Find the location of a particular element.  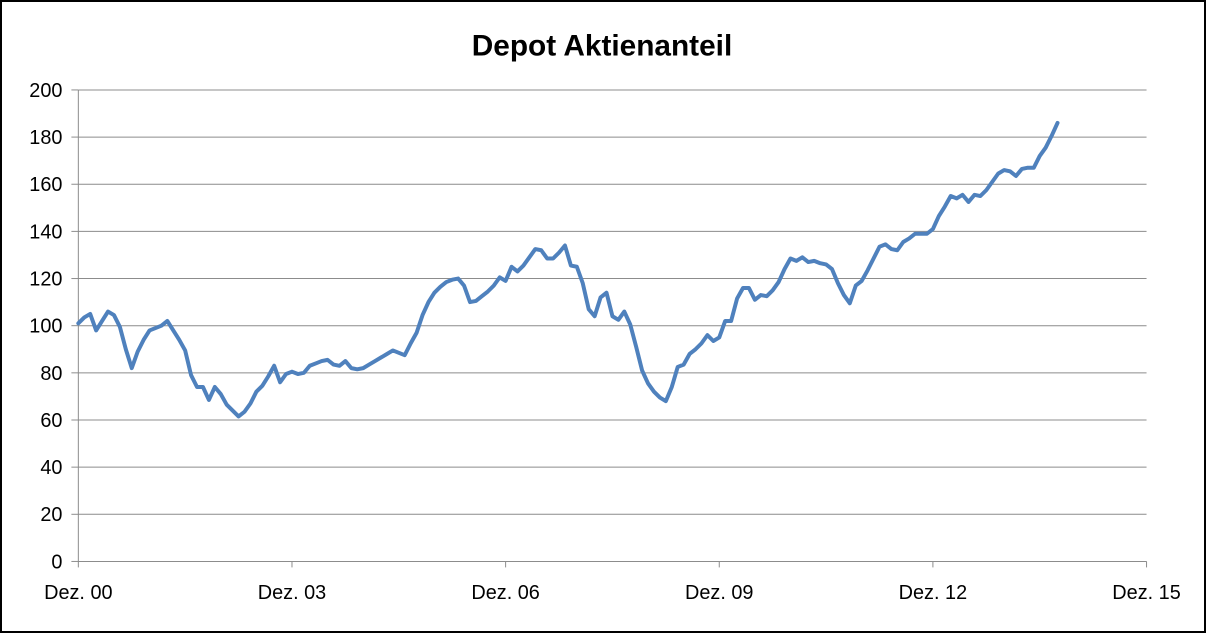

y-tick-label: 0 is located at coordinates (56, 562).